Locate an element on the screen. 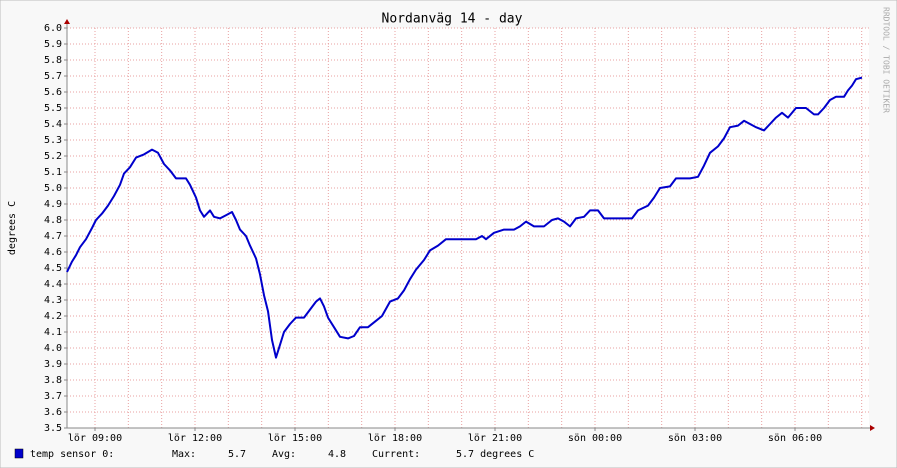 This screenshot has height=468, width=897. x-tick-label: sön 00:00 is located at coordinates (595, 438).